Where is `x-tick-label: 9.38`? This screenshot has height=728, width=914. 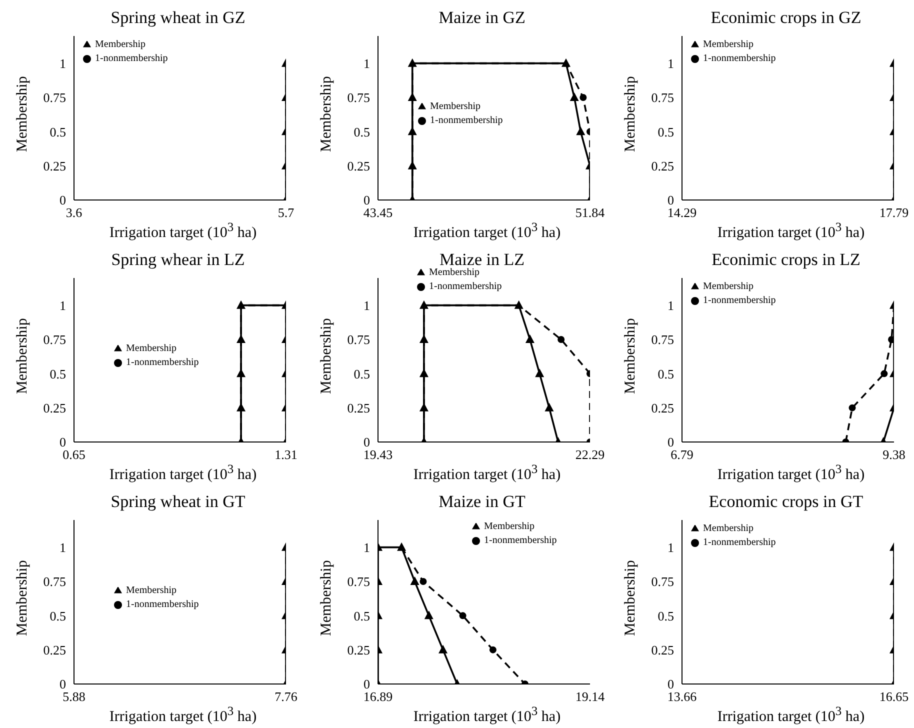
x-tick-label: 9.38 is located at coordinates (894, 454).